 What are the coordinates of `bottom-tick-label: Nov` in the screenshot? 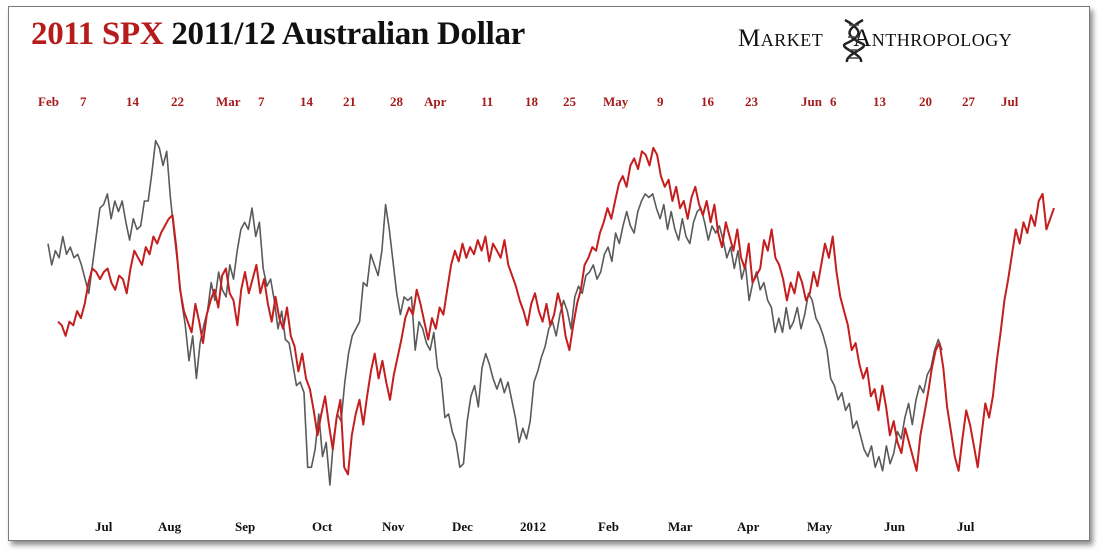 It's located at (393, 526).